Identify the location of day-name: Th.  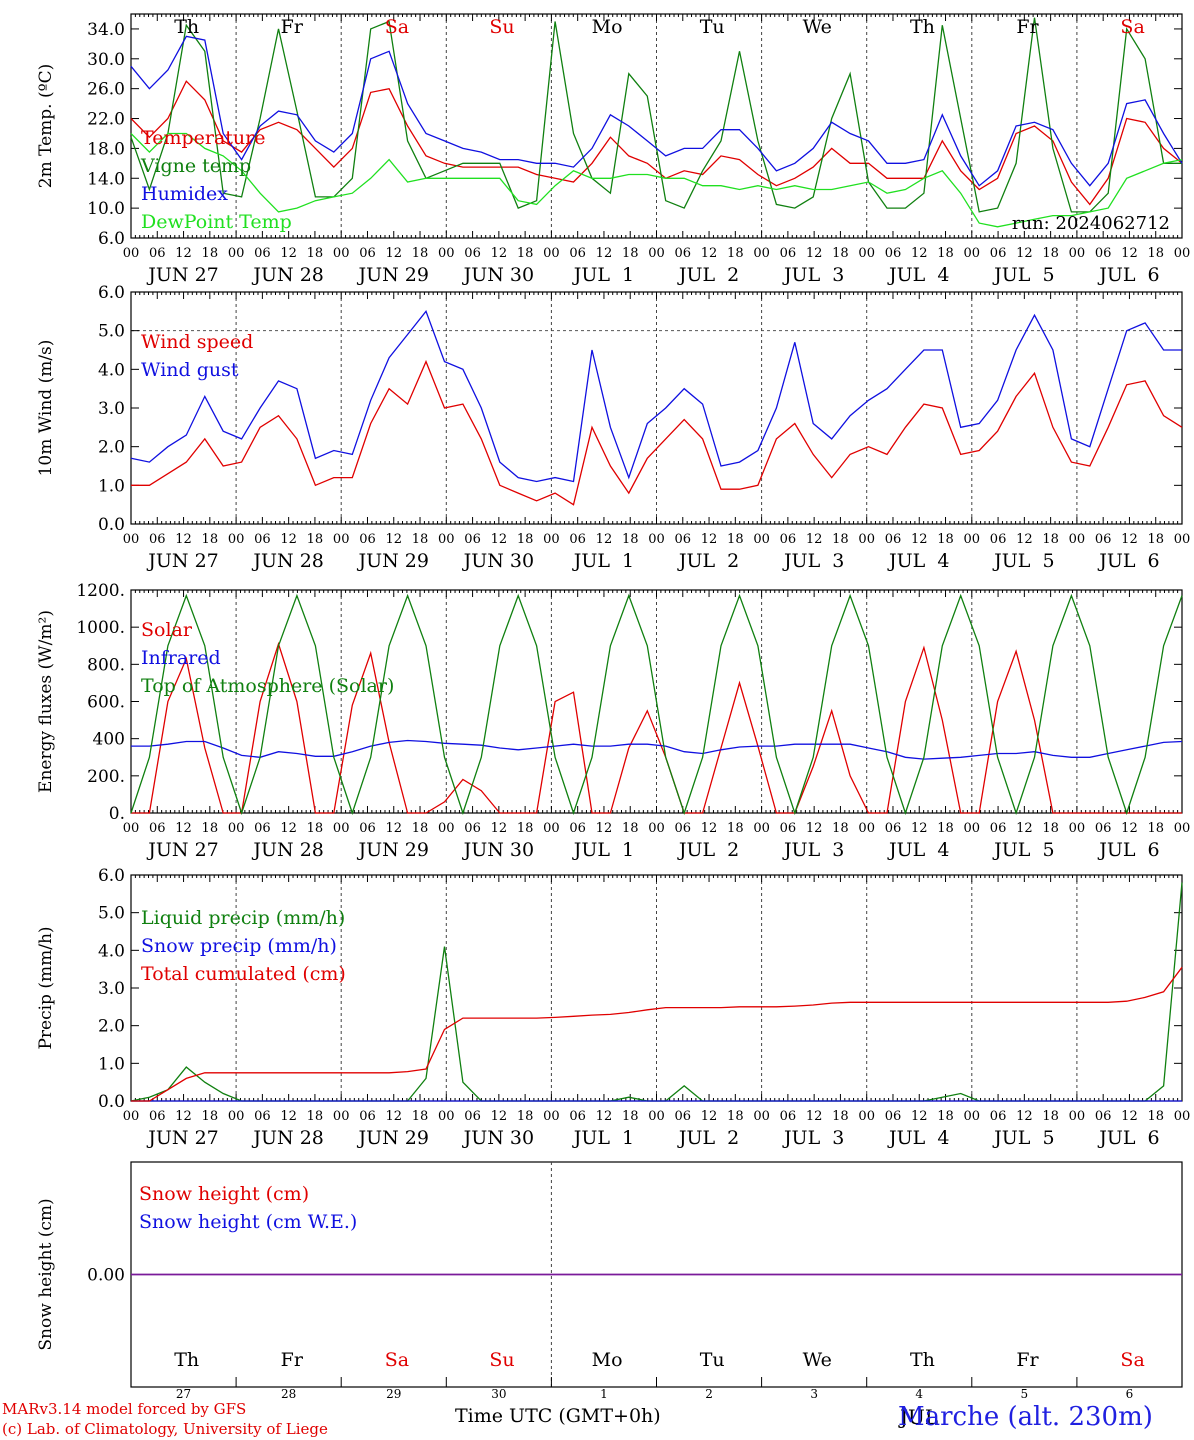
(922, 1360).